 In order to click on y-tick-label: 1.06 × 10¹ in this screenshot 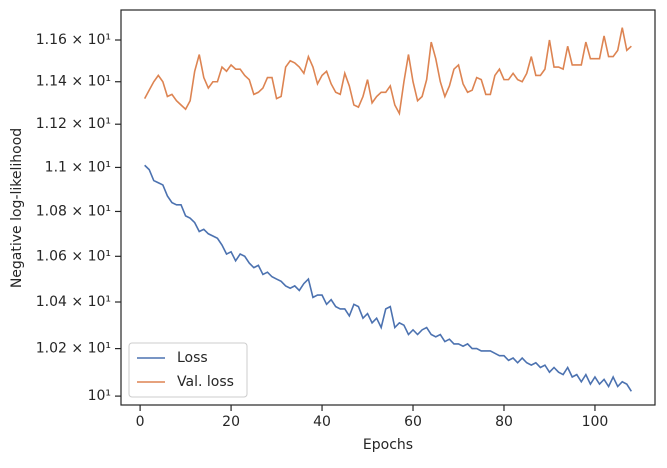, I will do `click(73, 256)`.